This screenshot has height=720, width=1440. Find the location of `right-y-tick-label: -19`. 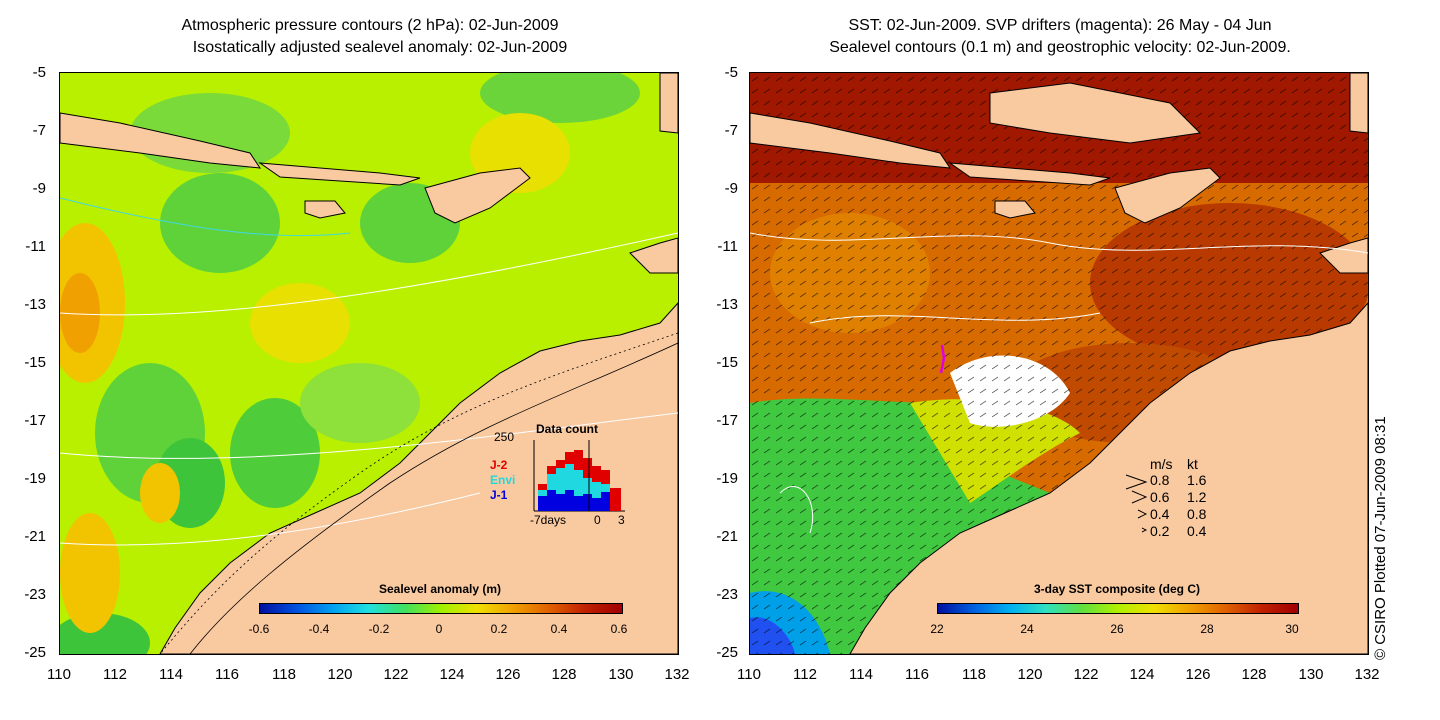

right-y-tick-label: -19 is located at coordinates (727, 478).